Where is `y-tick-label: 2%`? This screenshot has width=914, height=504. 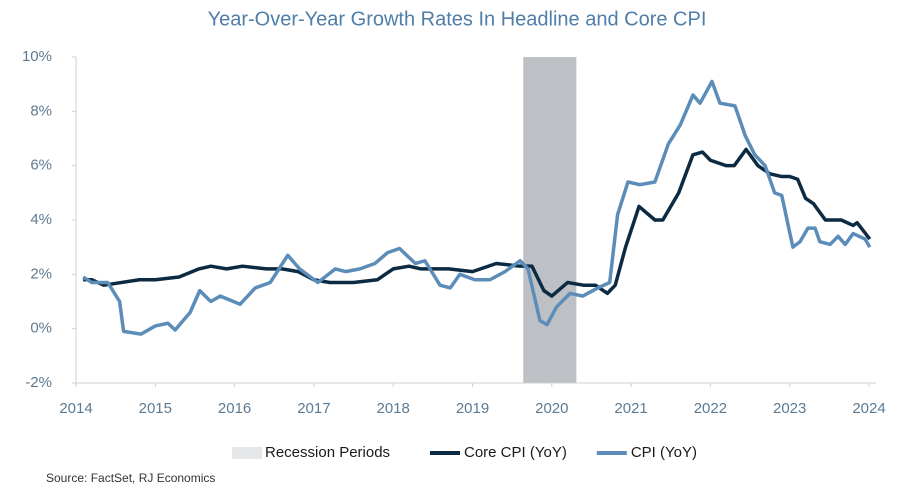 y-tick-label: 2% is located at coordinates (41, 273).